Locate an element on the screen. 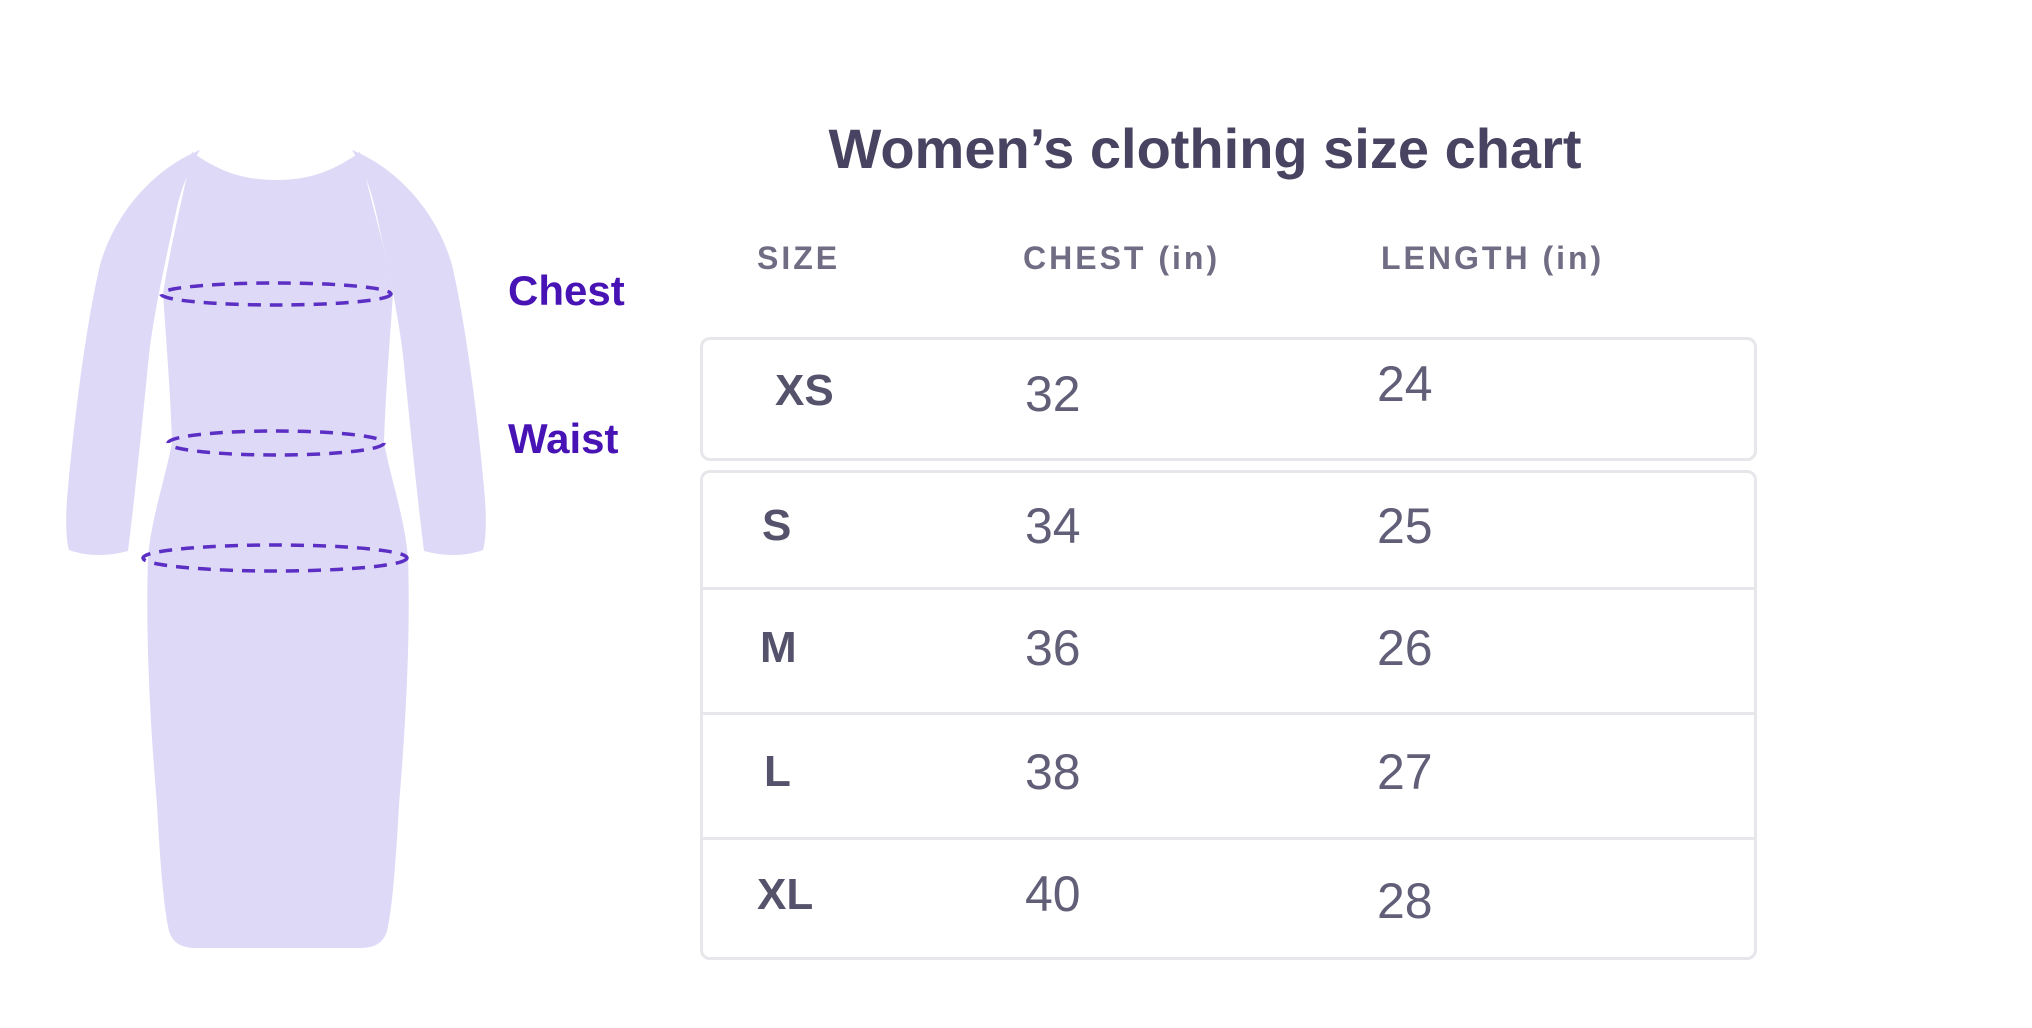  hip-measure-ellipse is located at coordinates (275, 558).